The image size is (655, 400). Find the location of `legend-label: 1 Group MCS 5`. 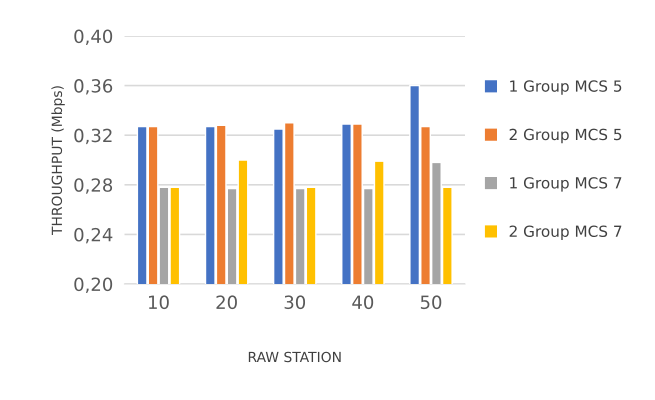

legend-label: 1 Group MCS 5 is located at coordinates (566, 87).